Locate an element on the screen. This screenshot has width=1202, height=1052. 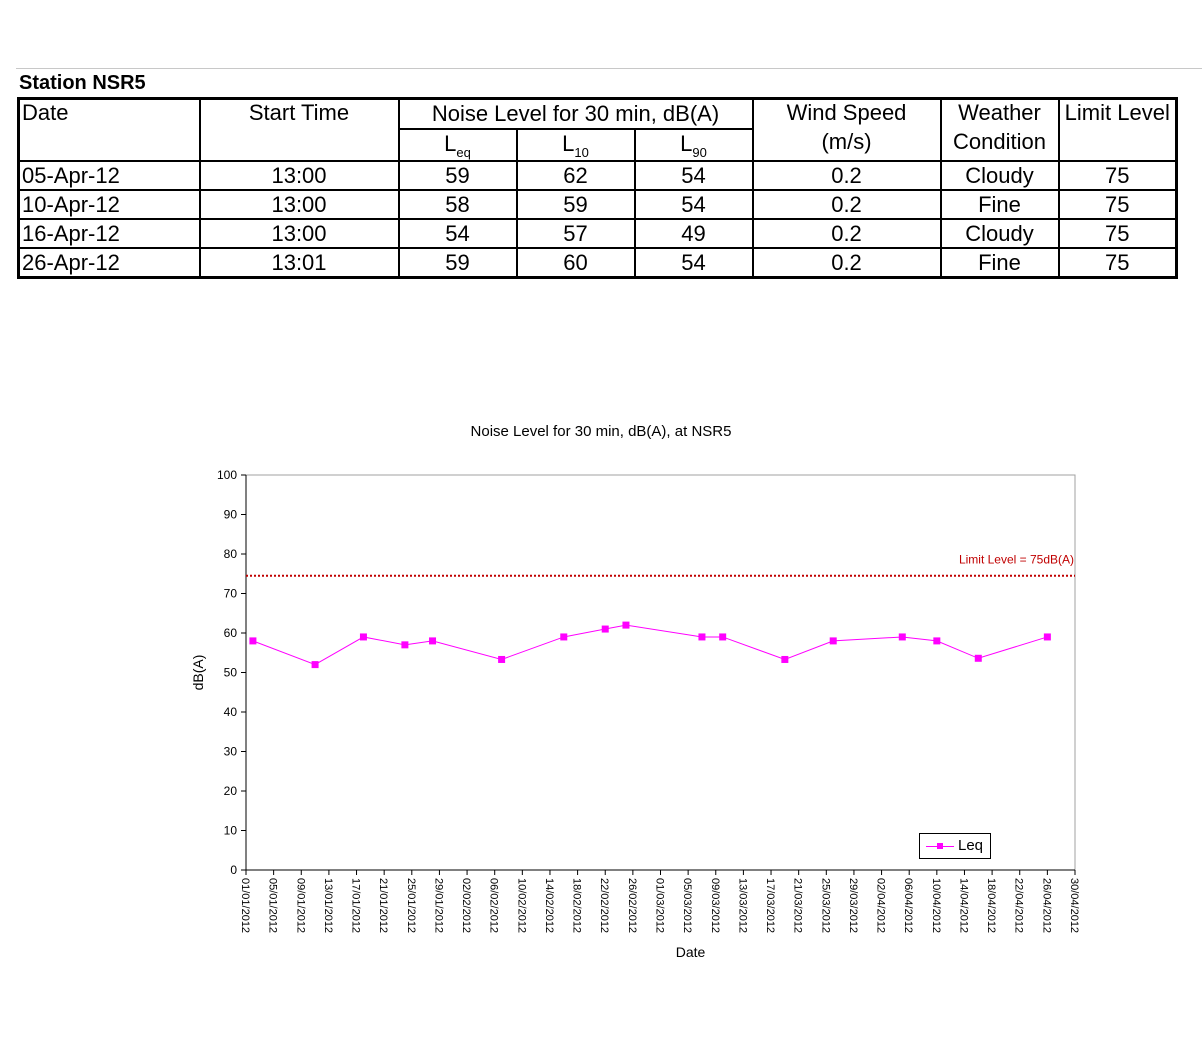
x-tick-label: 18/02/2012 is located at coordinates (577, 905).